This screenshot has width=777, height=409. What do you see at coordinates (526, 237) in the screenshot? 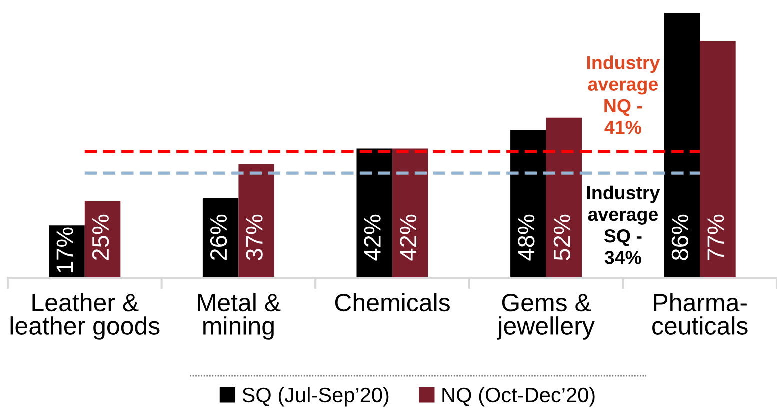
I see `data-label: 48%` at bounding box center [526, 237].